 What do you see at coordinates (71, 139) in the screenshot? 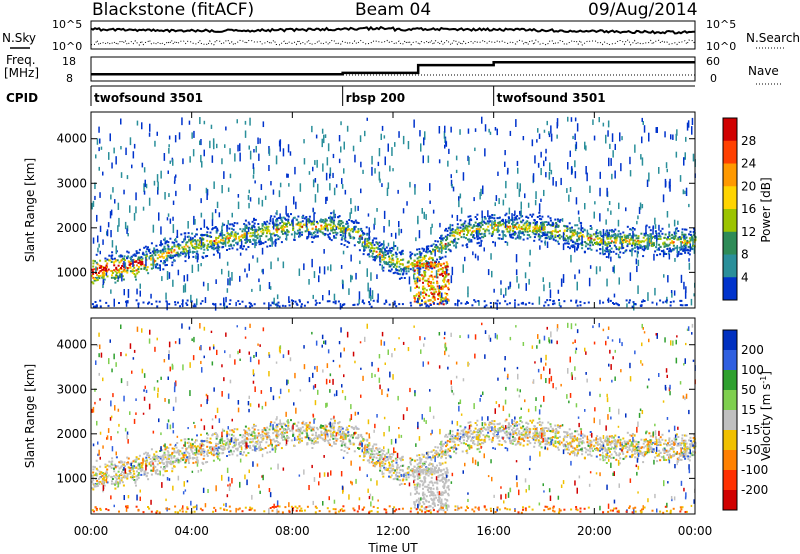
I see `y-tick-label: 4000` at bounding box center [71, 139].